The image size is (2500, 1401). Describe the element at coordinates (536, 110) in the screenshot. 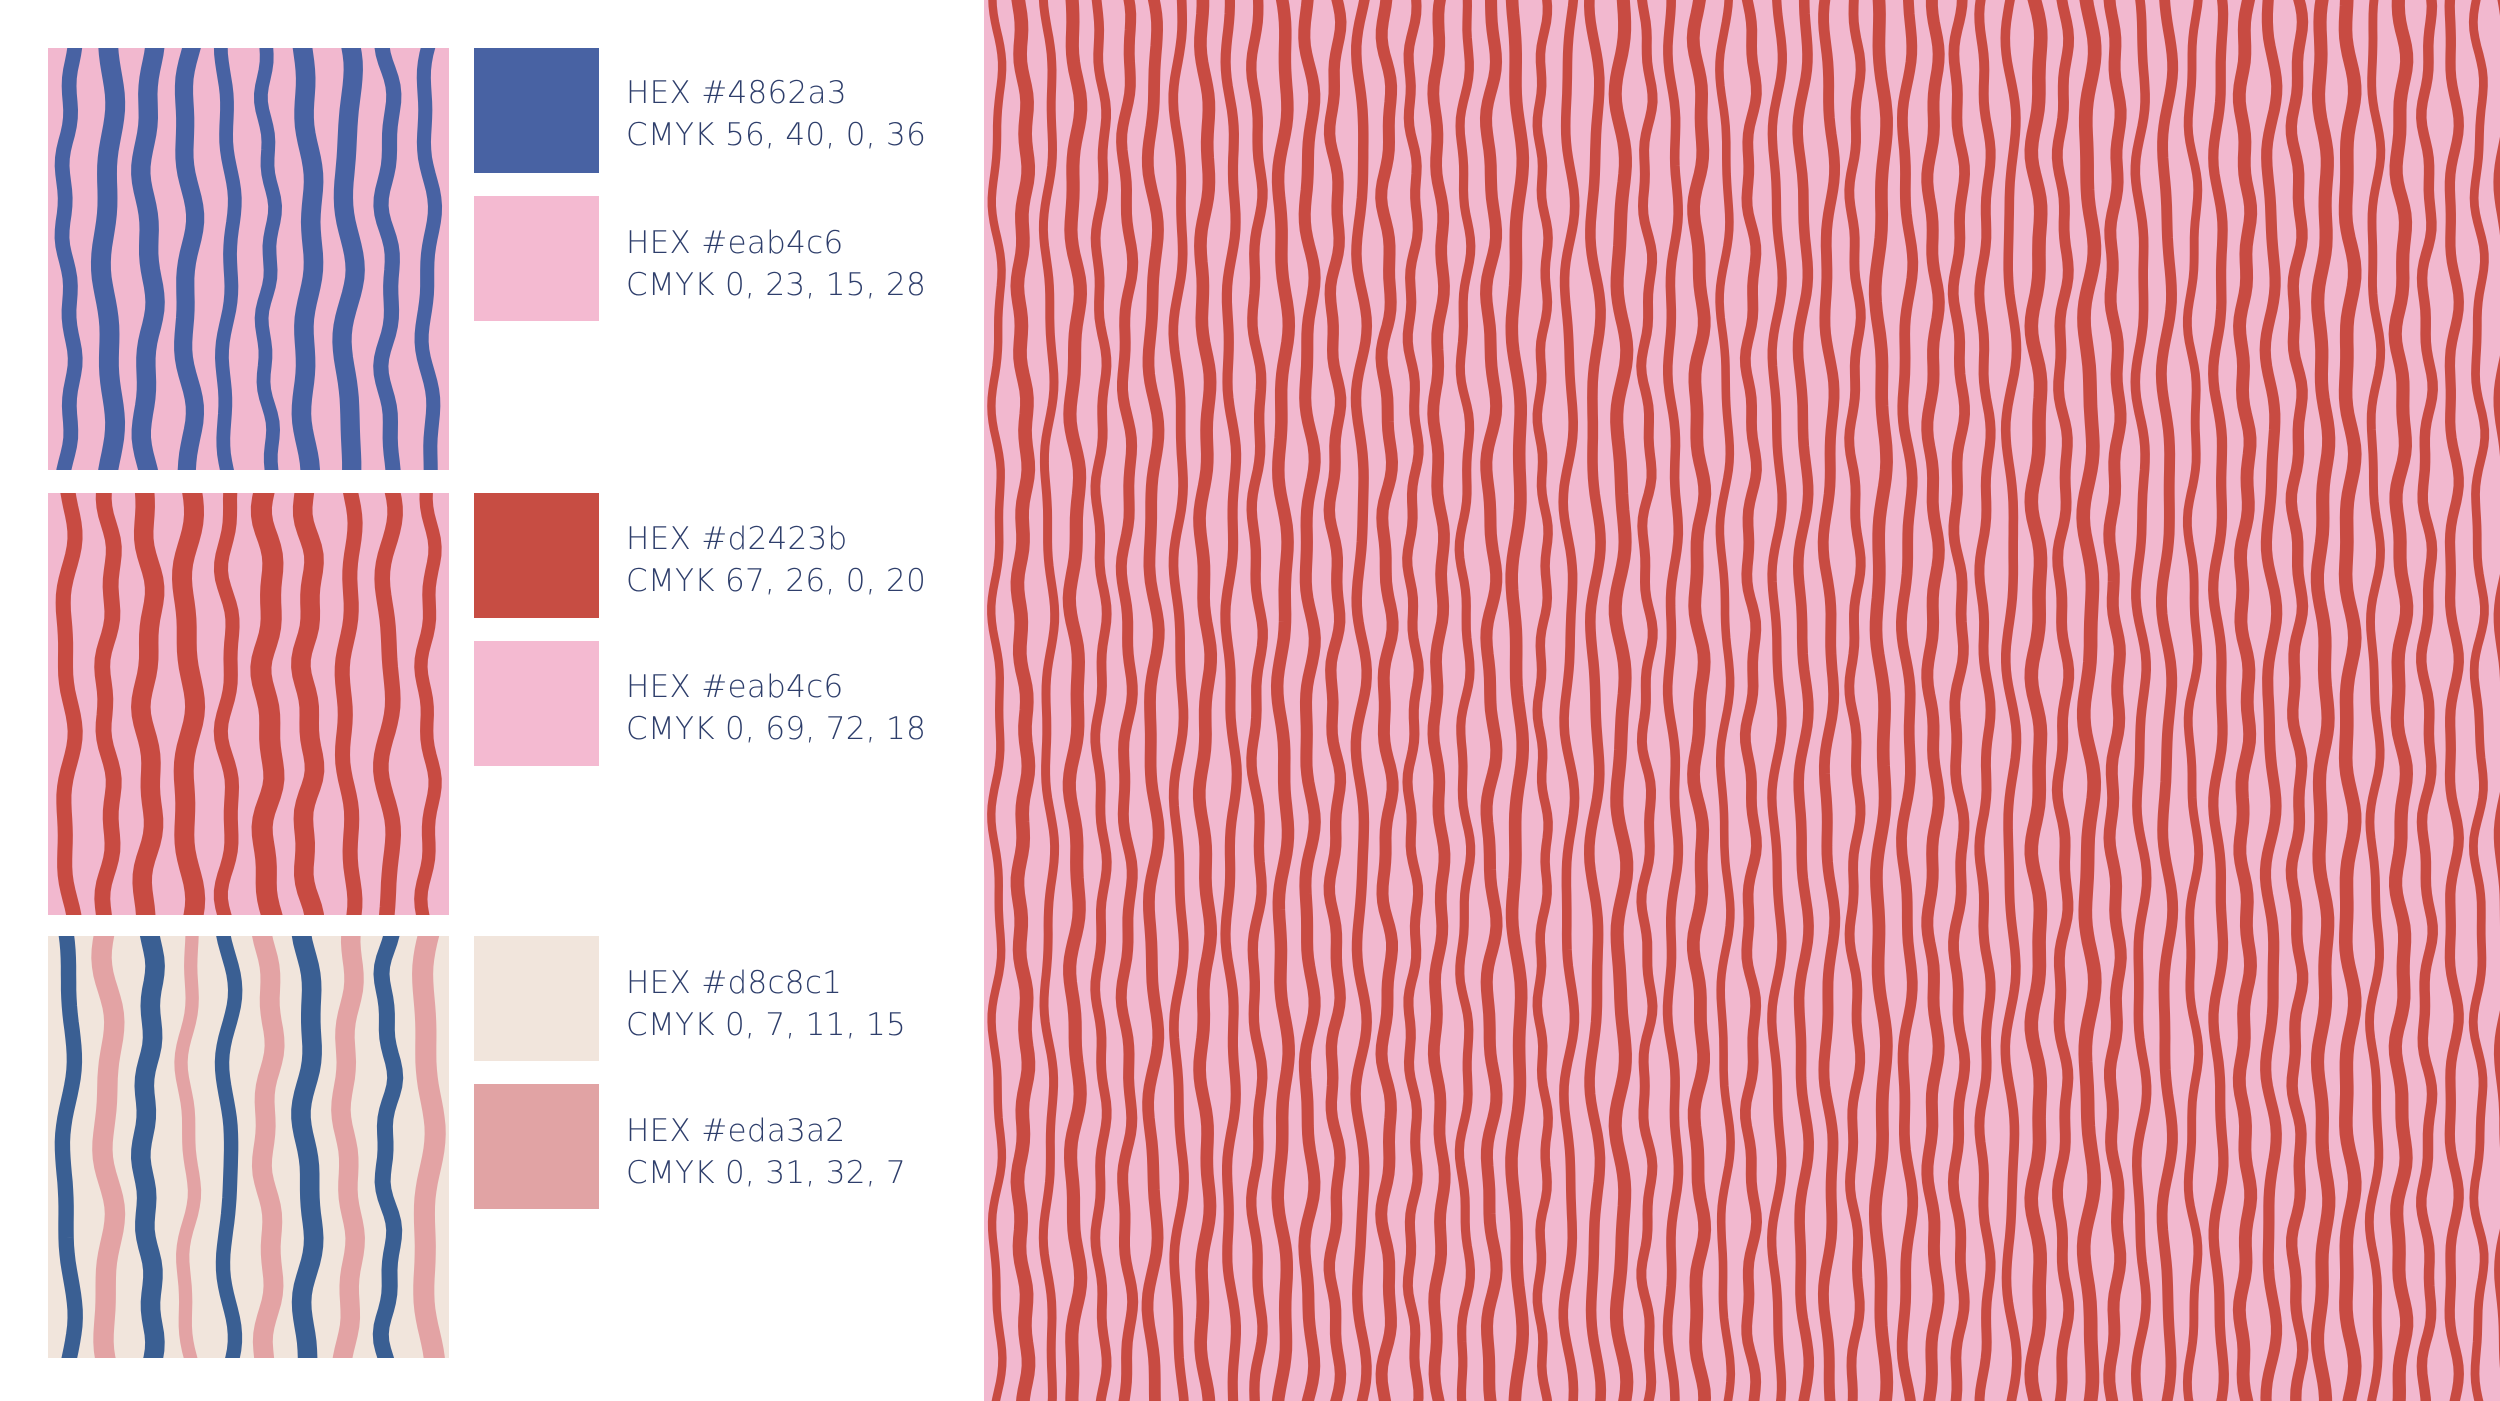

I see `color-chip-blue` at that location.